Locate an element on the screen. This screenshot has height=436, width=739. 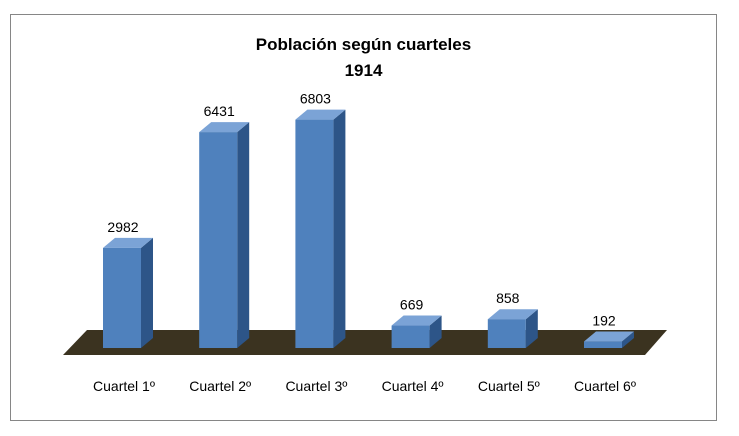
x-tick-label: Cuartel 6º is located at coordinates (605, 386).